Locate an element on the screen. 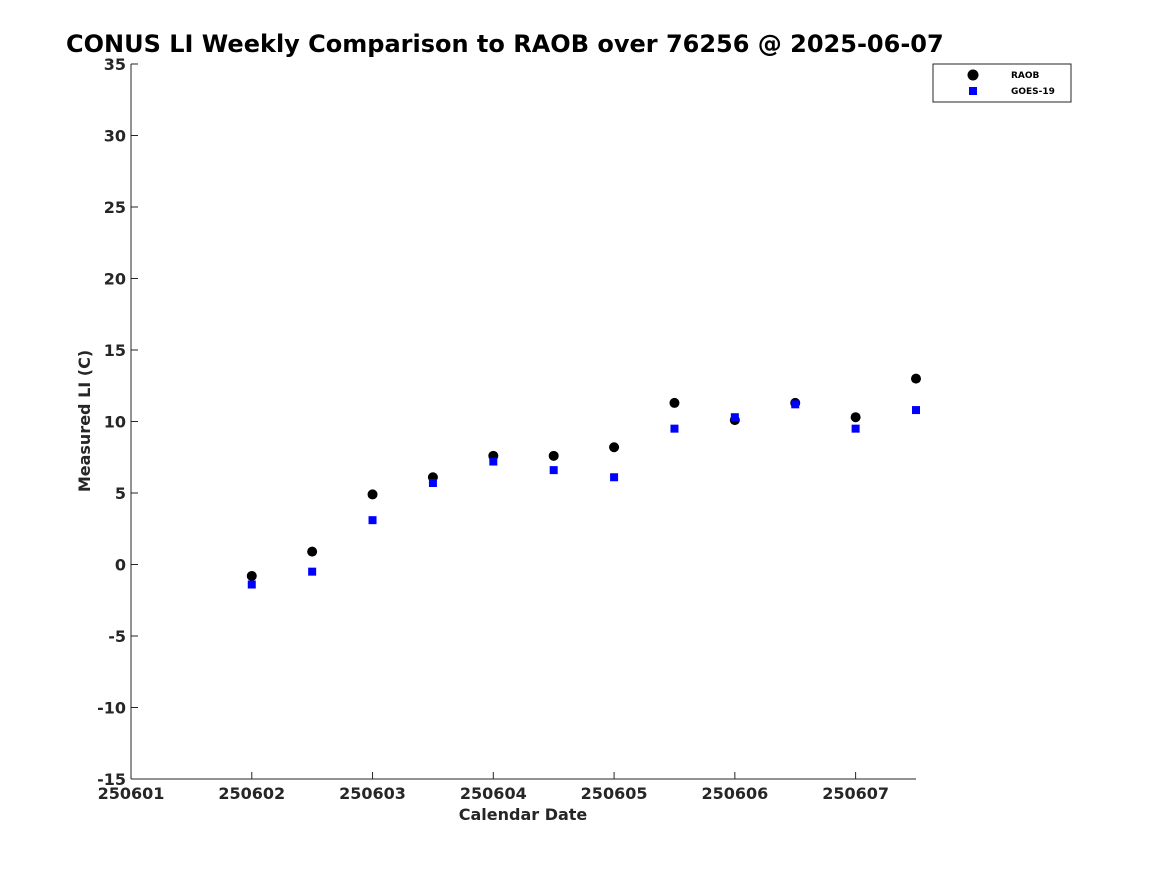 The width and height of the screenshot is (1167, 875). legend-box is located at coordinates (1002, 83).